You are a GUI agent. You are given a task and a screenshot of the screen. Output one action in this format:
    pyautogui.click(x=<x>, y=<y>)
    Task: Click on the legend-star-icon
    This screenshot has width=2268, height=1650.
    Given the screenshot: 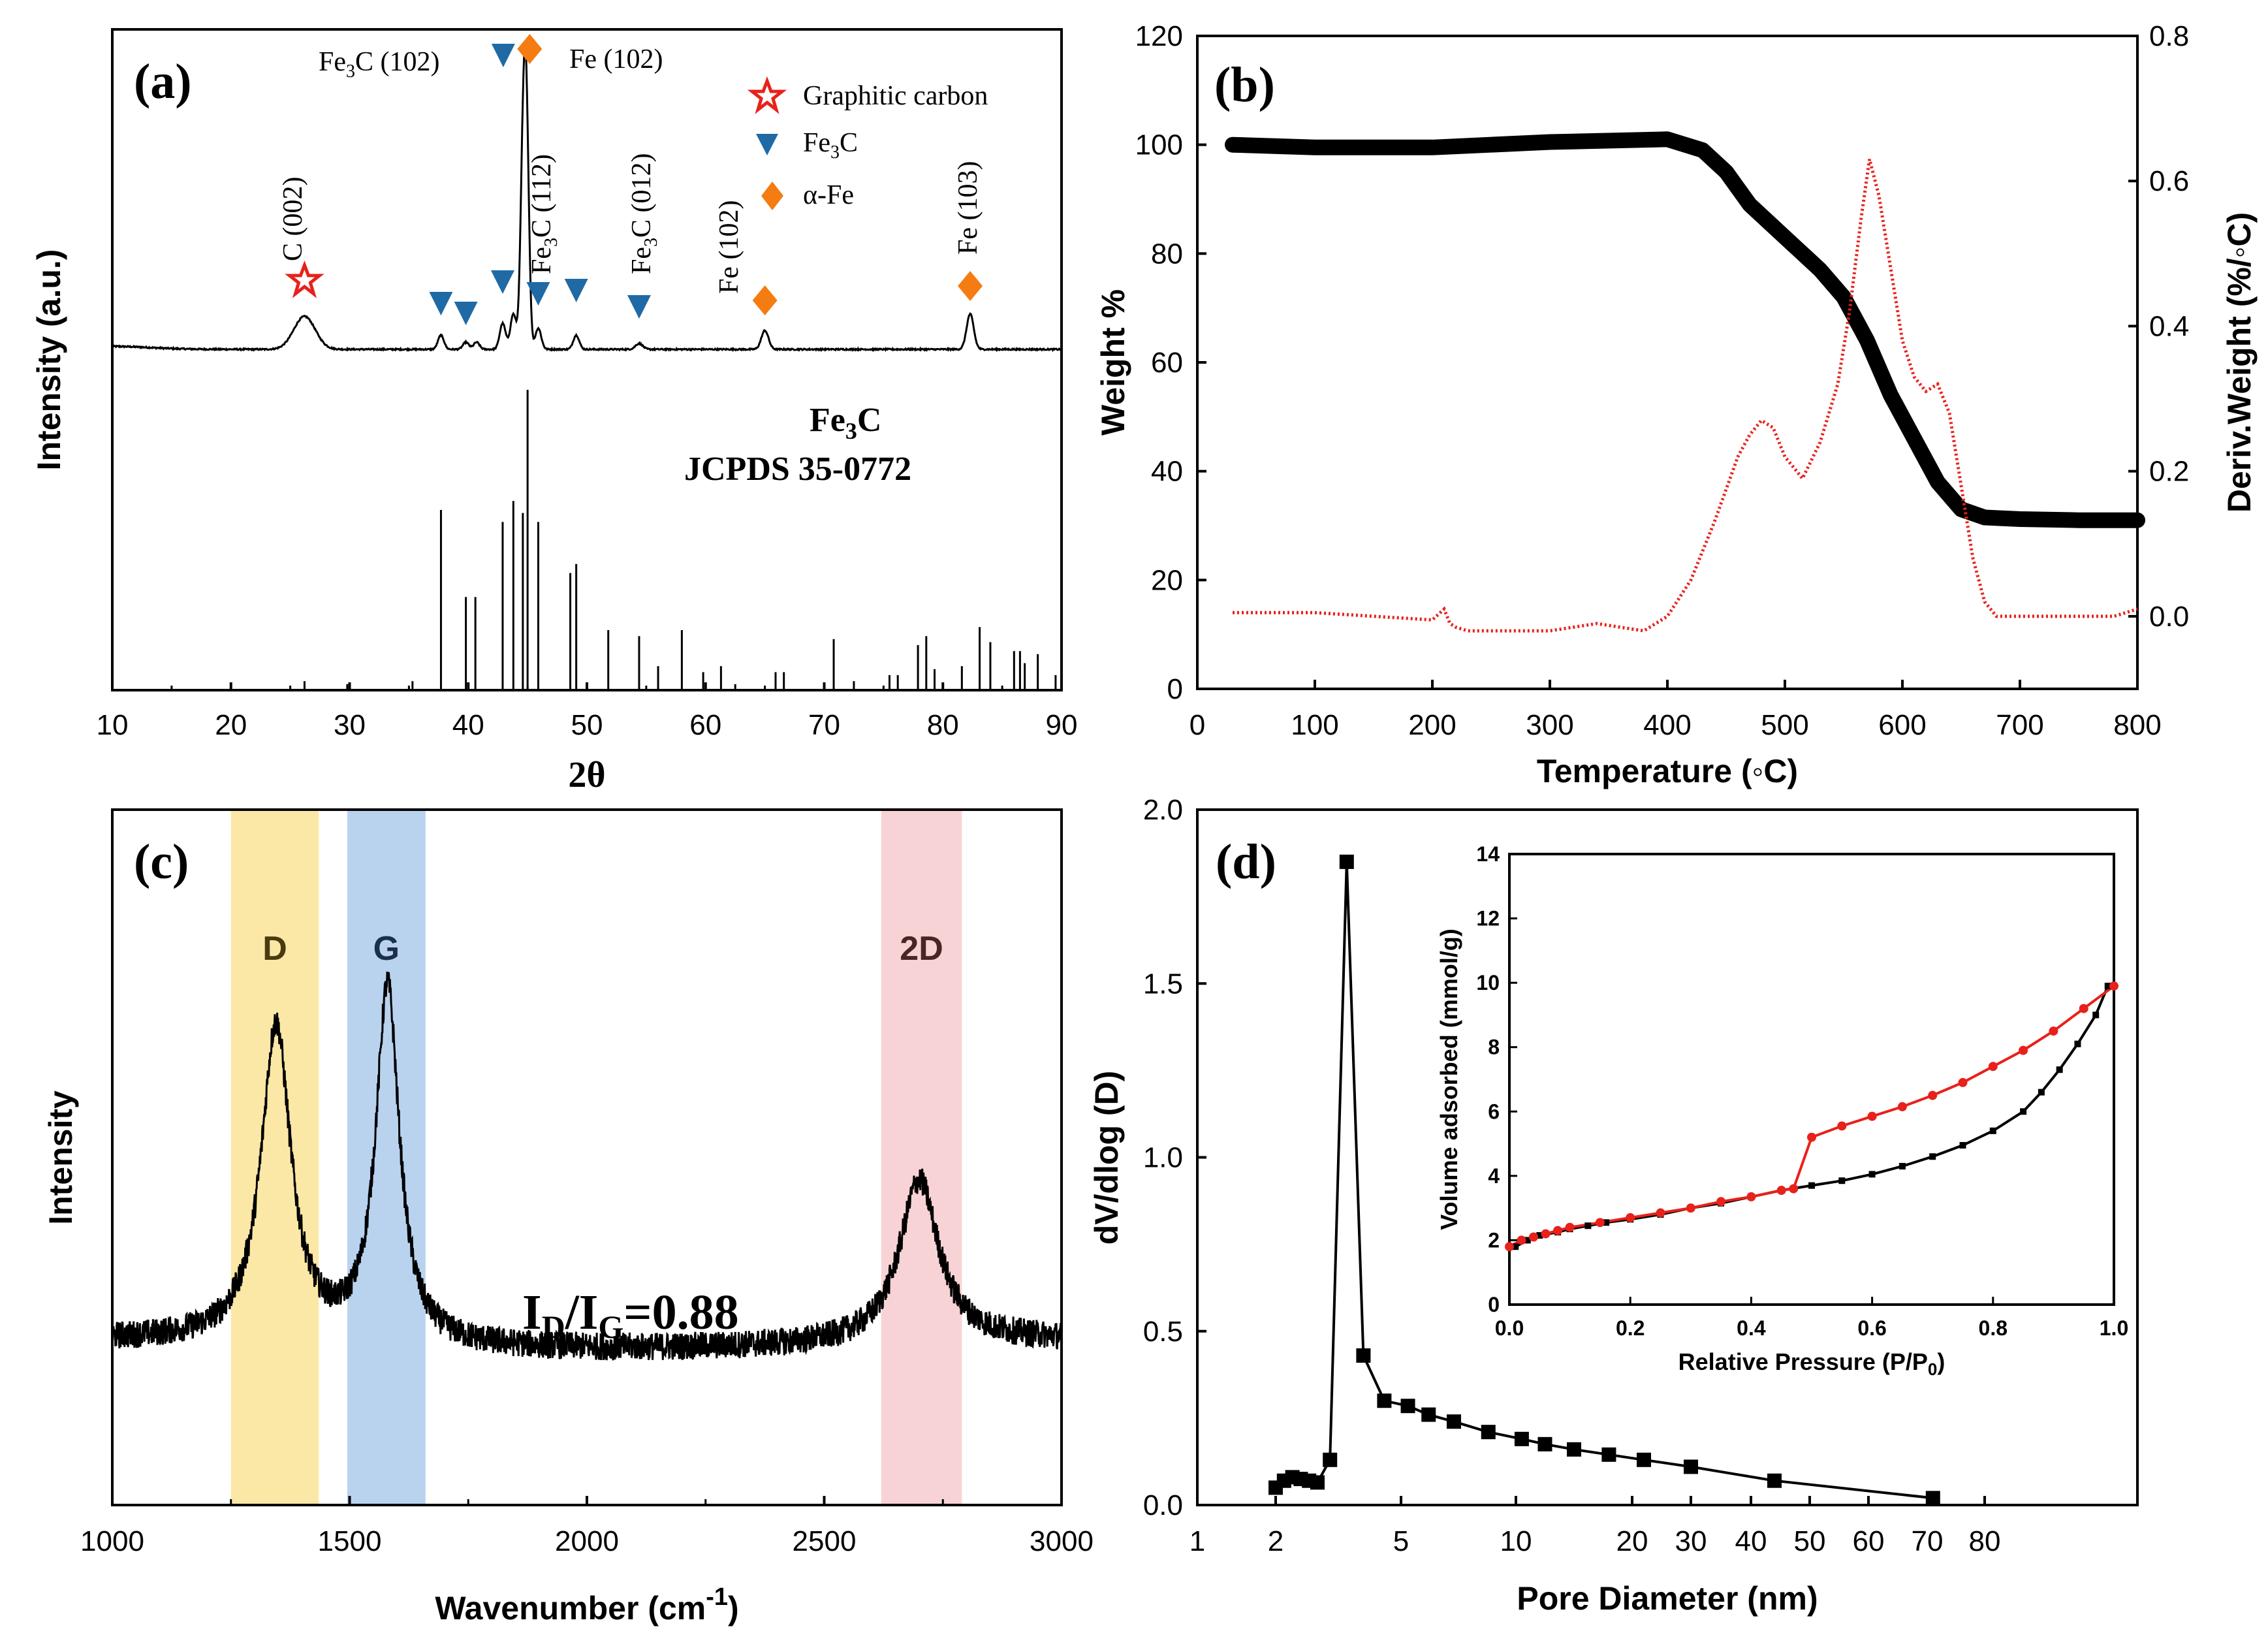 What is the action you would take?
    pyautogui.click(x=767, y=95)
    